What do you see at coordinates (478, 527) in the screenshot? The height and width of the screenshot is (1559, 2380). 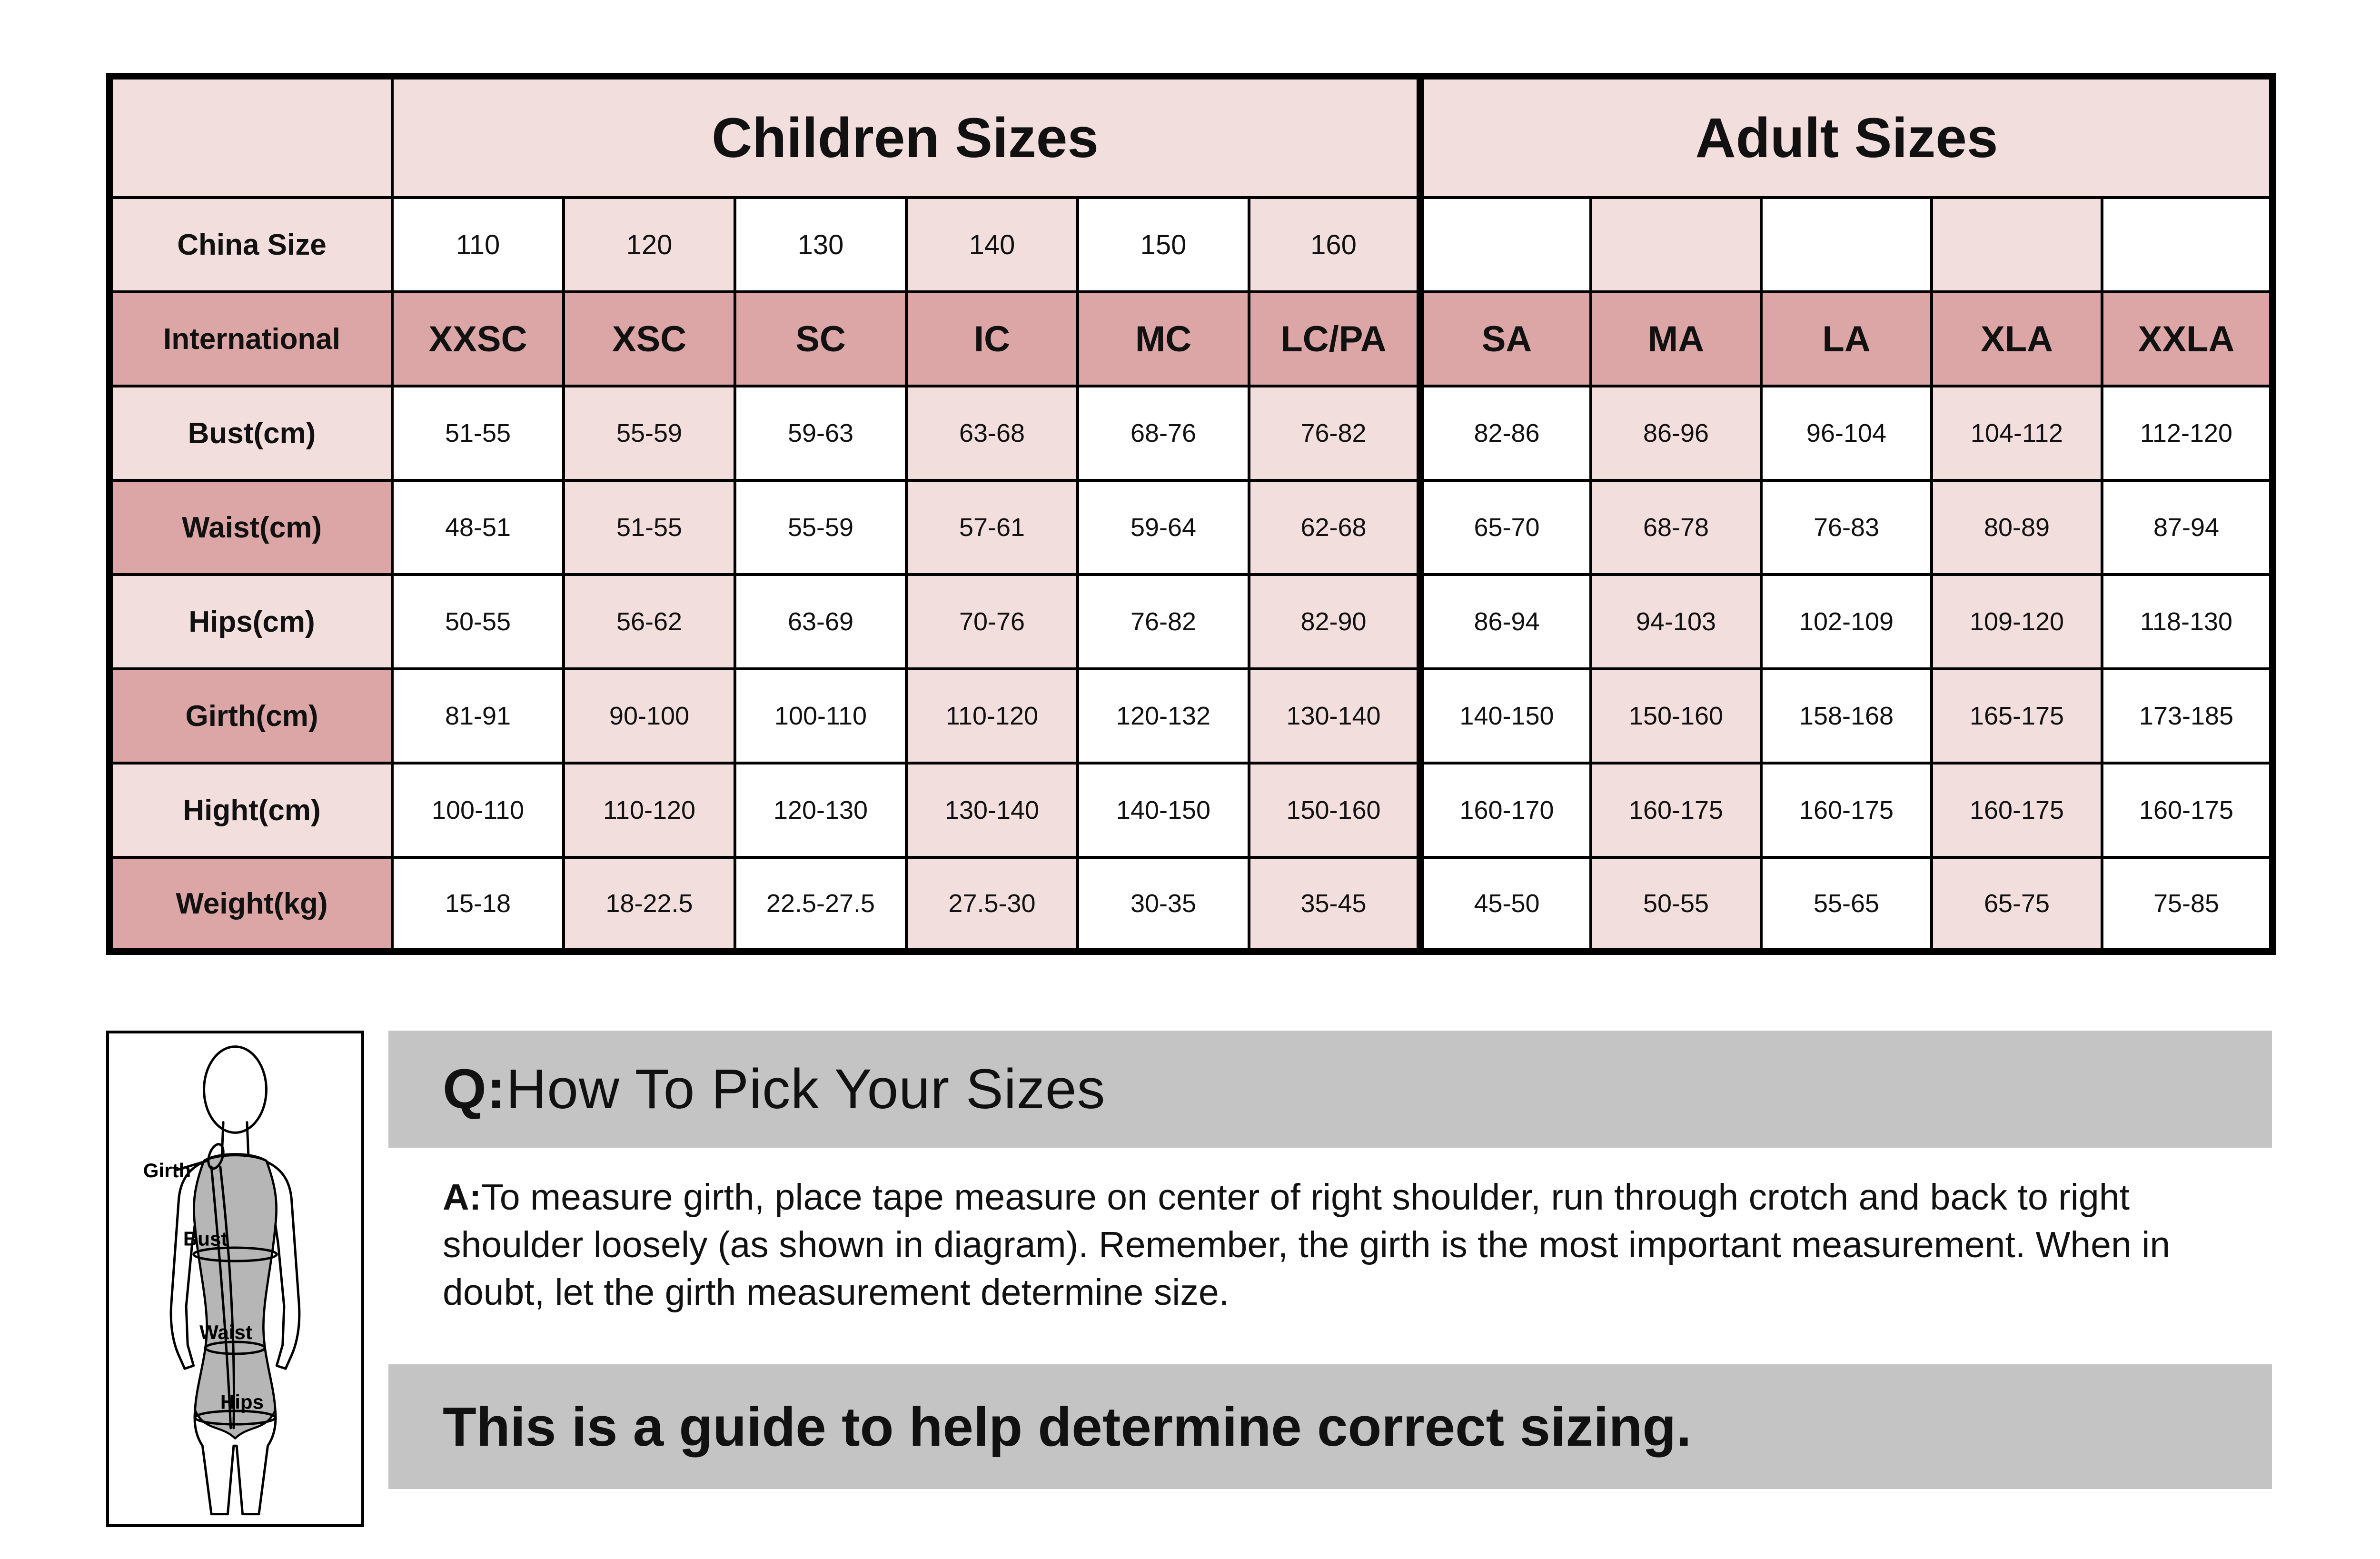 I see `table-cell: 48-51` at bounding box center [478, 527].